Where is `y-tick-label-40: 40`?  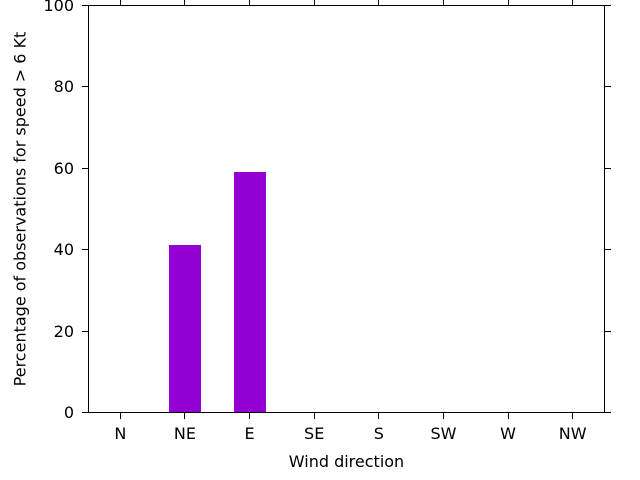 y-tick-label-40: 40 is located at coordinates (63, 250).